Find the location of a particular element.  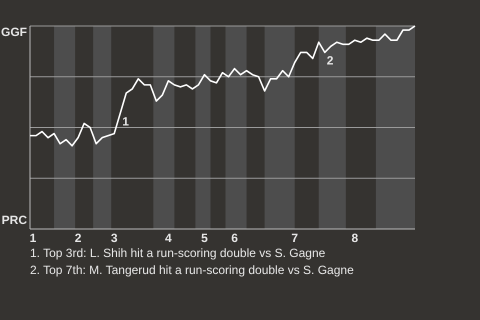

x-tick-label: 8 is located at coordinates (355, 238).